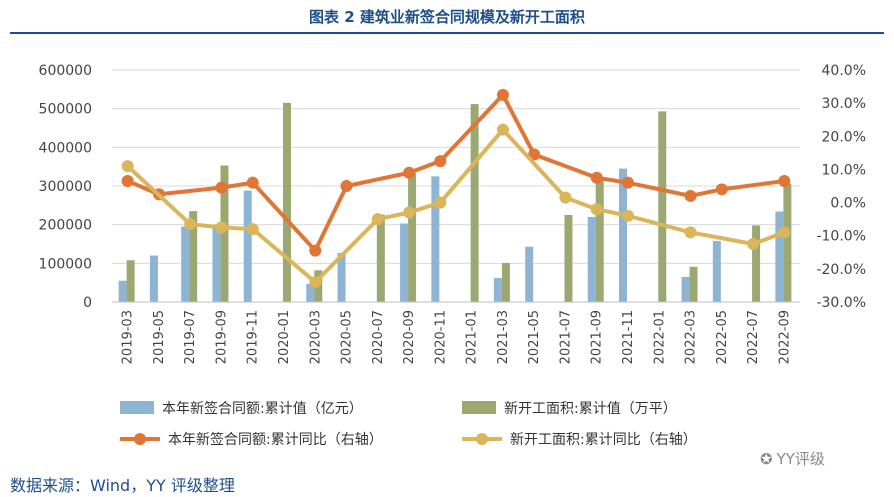  I want to click on left-tick-label: 300000, so click(65, 187).